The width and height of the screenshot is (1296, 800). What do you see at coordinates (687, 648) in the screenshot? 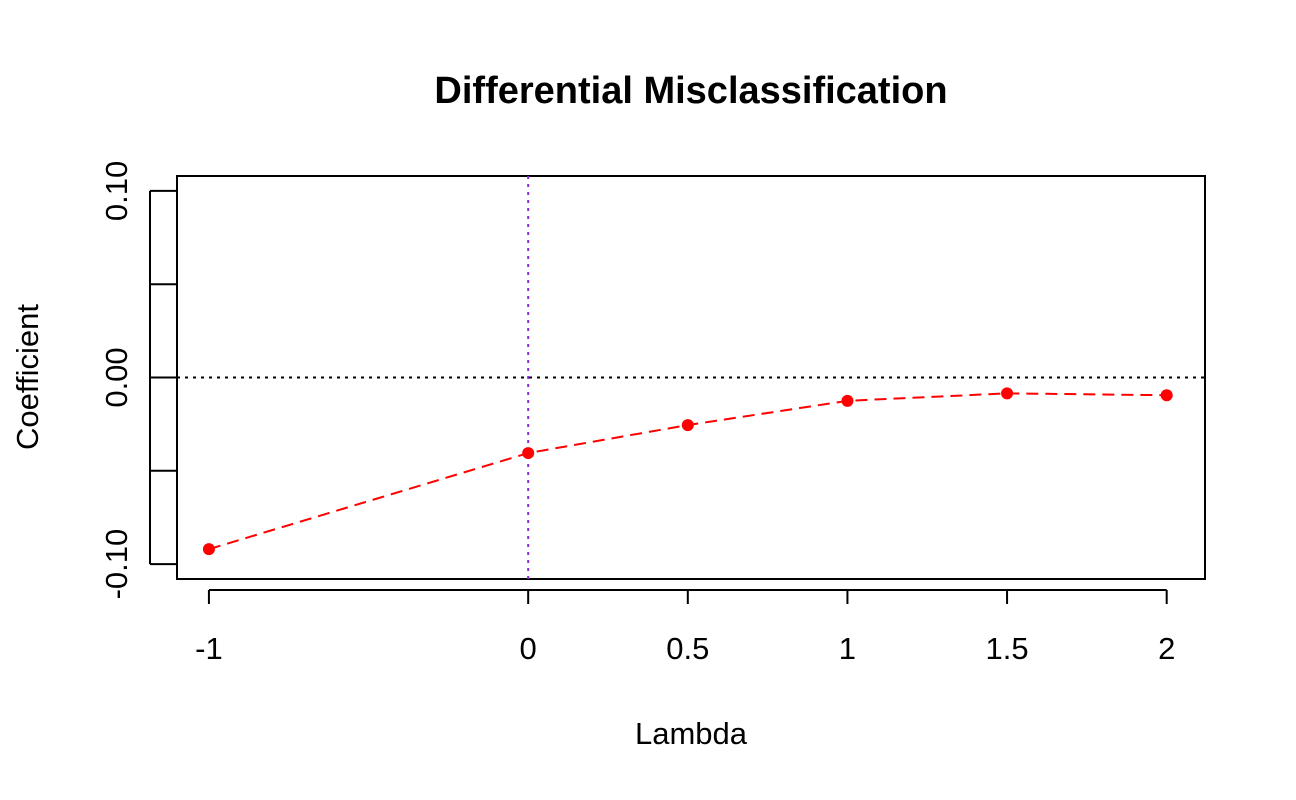
I see `x-tick-label: 0.5` at bounding box center [687, 648].